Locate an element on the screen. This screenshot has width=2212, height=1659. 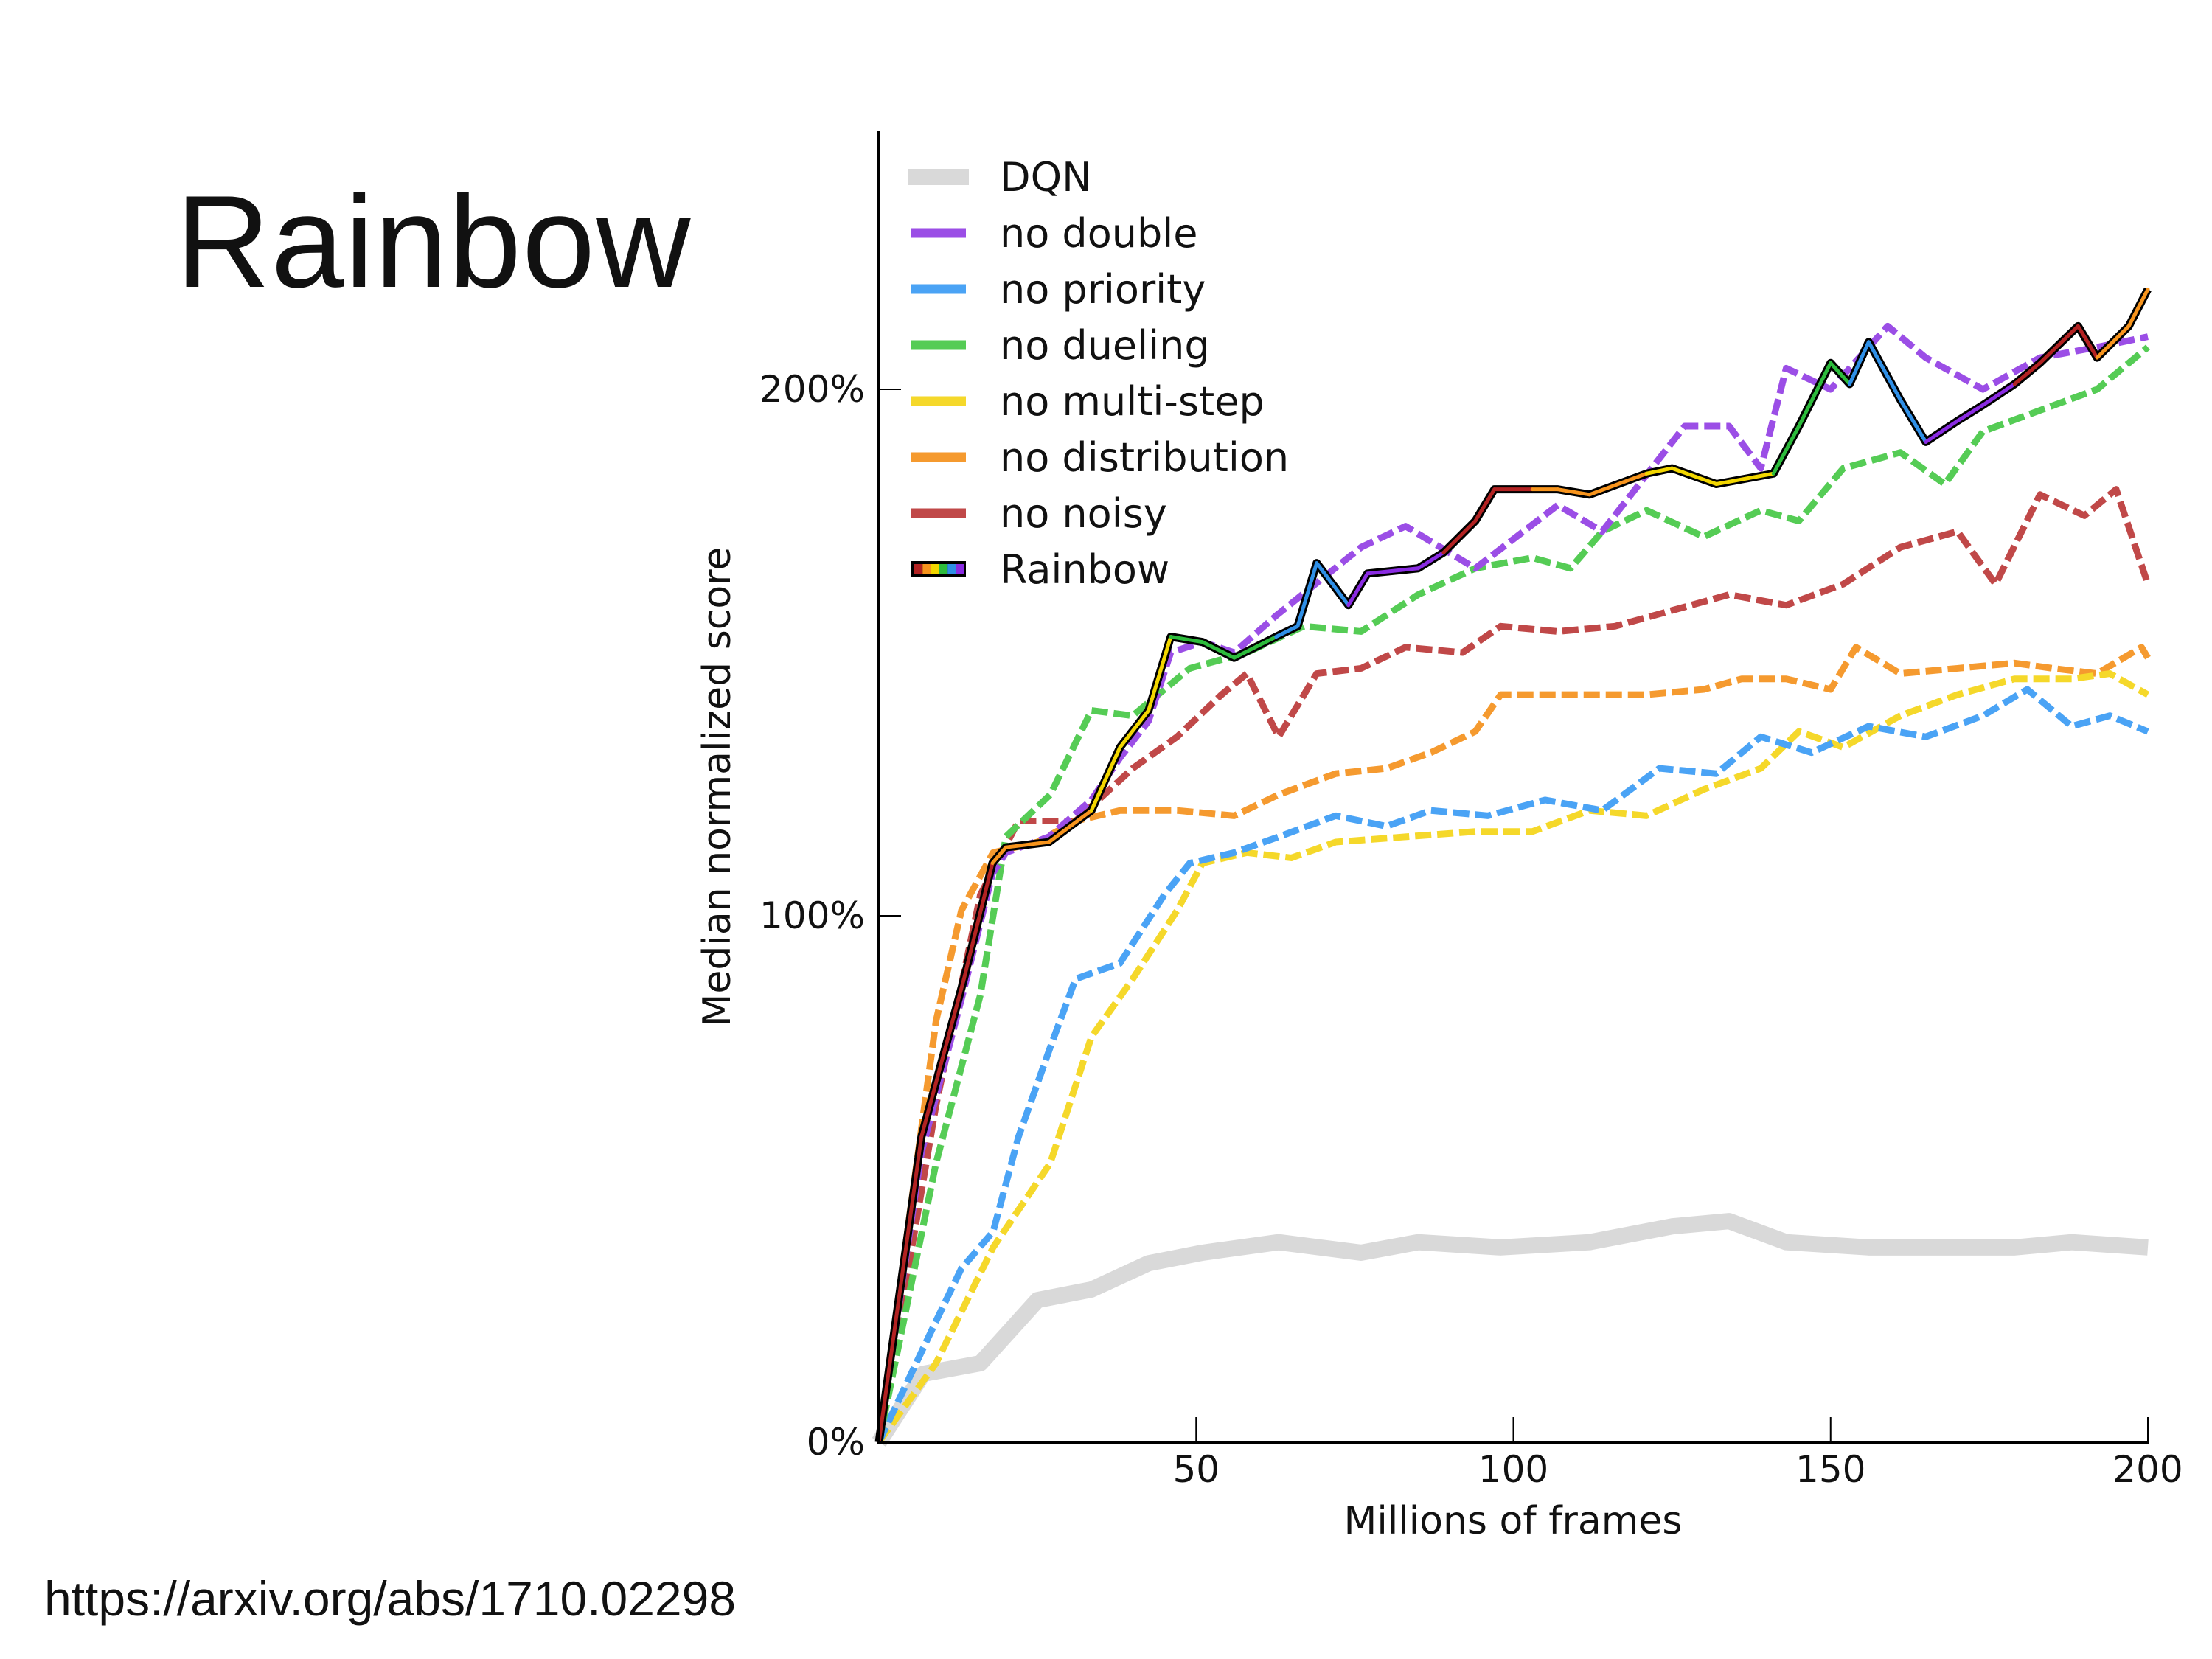
slide-title: Rainbow is located at coordinates (433, 241).